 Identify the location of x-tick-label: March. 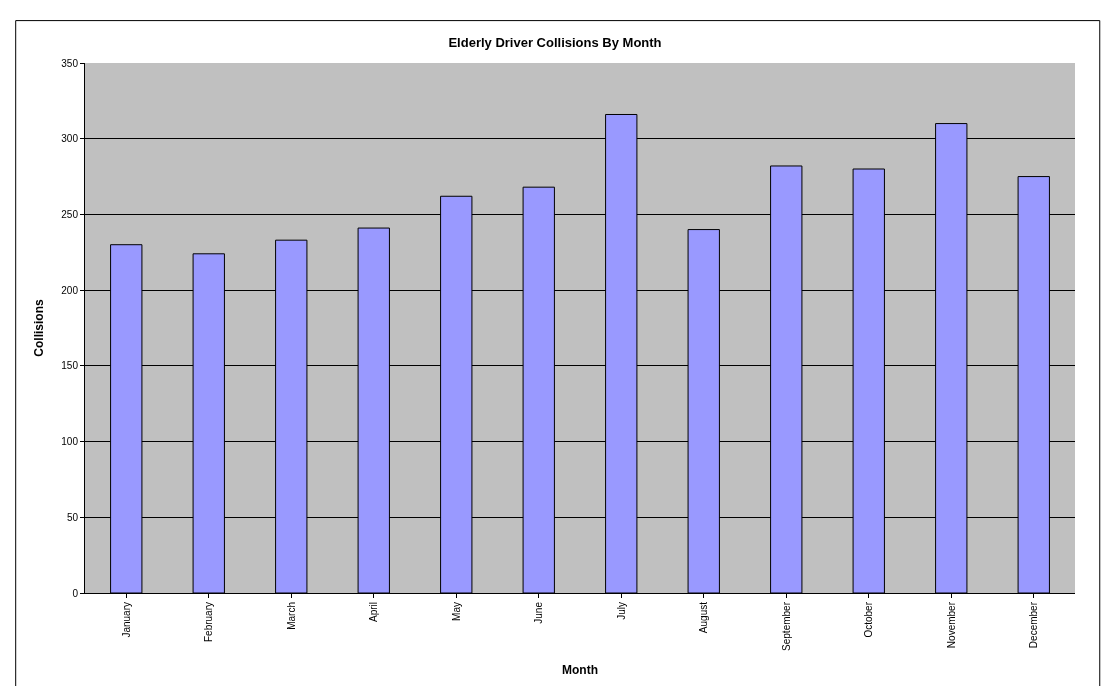
(291, 616).